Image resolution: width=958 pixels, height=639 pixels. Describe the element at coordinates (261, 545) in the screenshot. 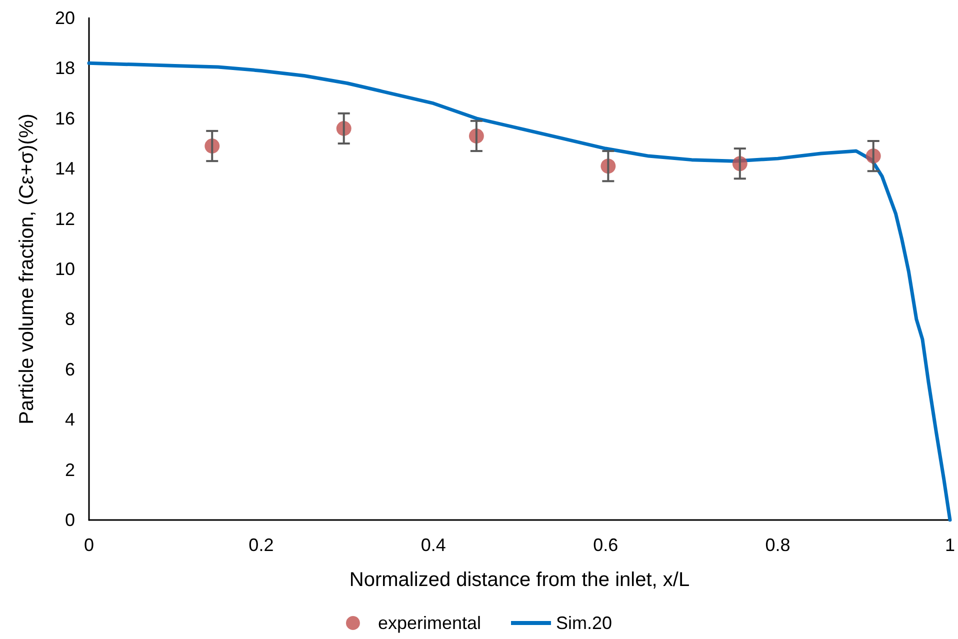

I see `x-tick-label: 0.2` at that location.